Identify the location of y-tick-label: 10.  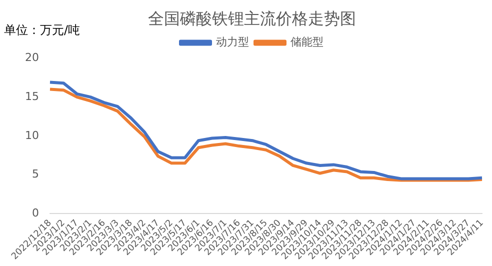
(31, 135).